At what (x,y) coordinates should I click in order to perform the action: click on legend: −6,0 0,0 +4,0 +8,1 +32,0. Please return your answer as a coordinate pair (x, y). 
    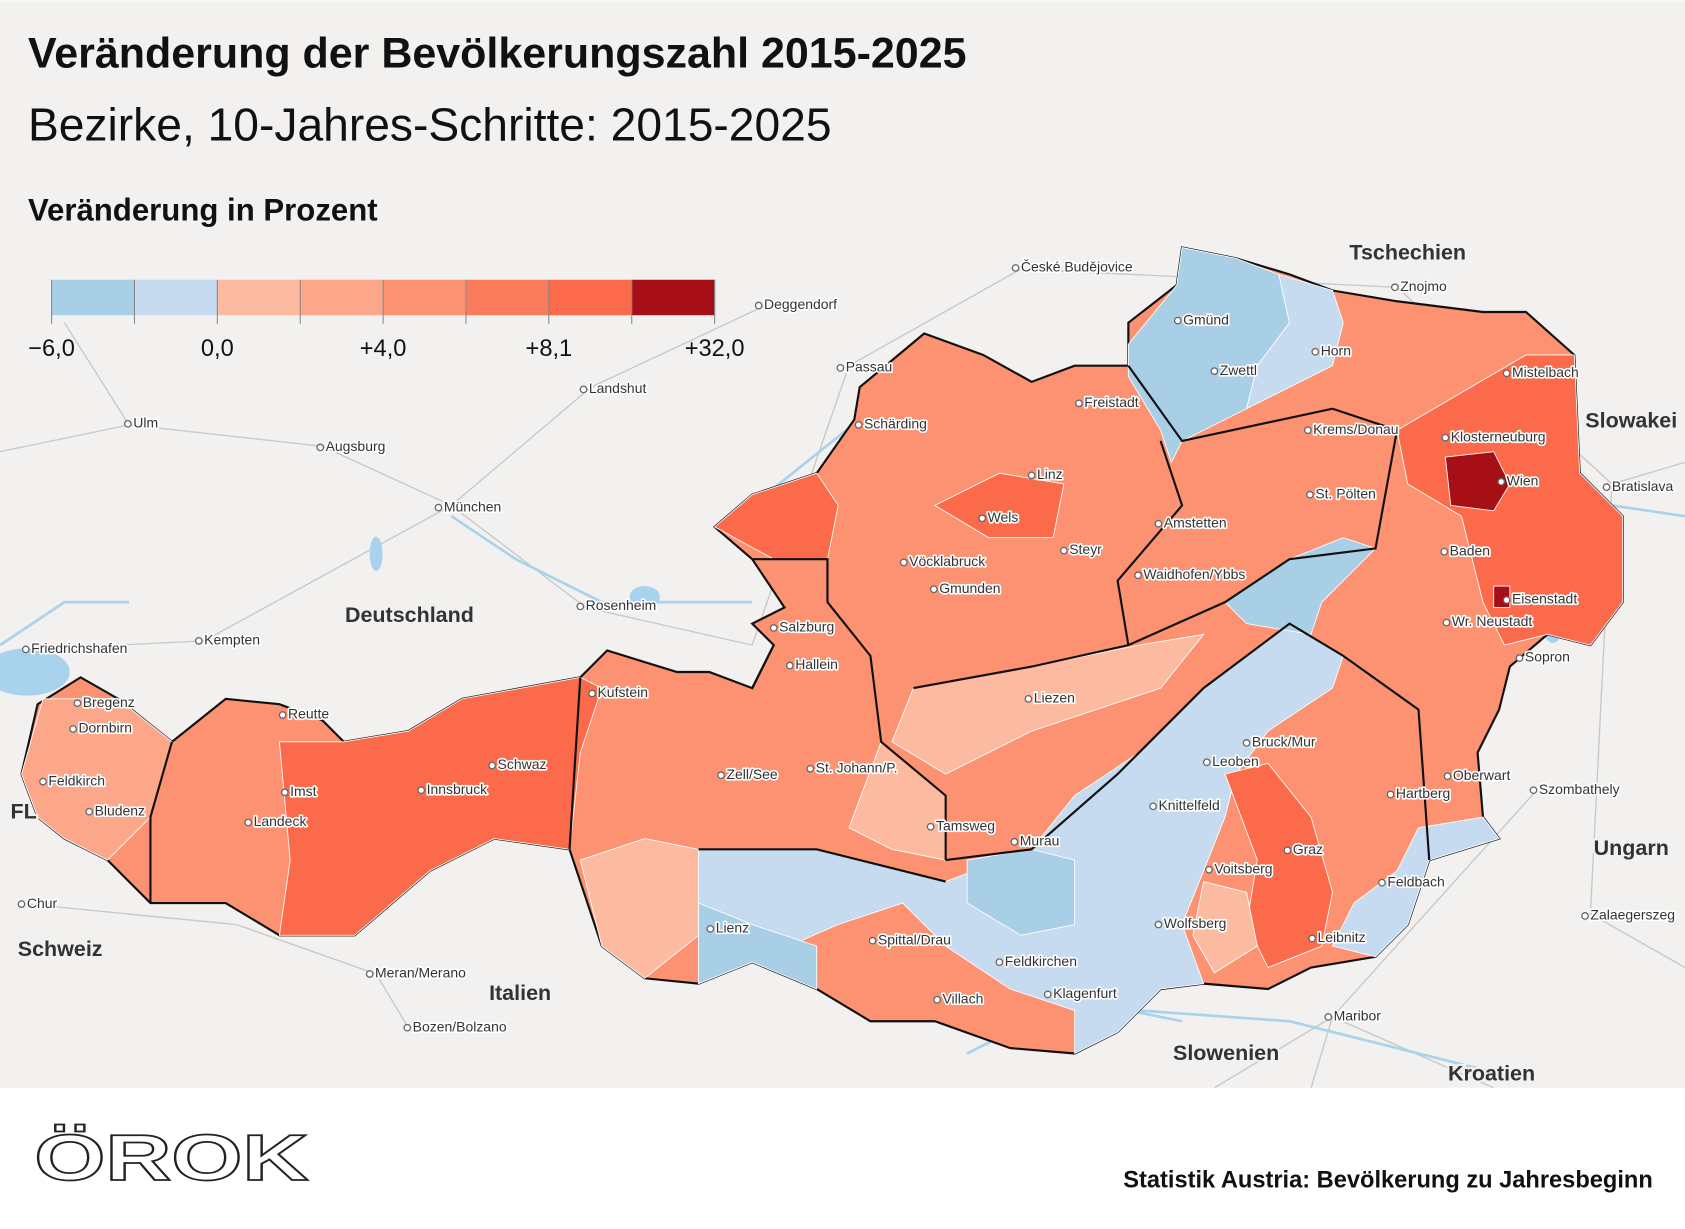
    Looking at the image, I should click on (386, 320).